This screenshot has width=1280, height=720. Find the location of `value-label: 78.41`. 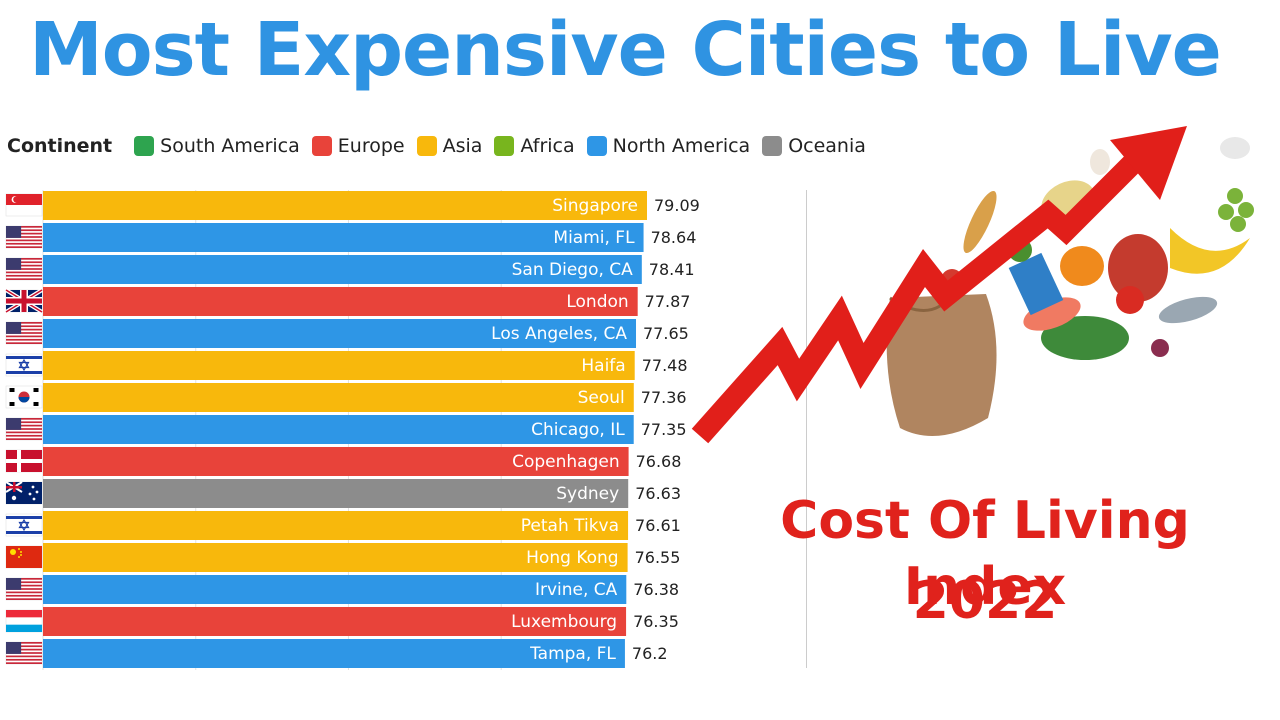

value-label: 78.41 is located at coordinates (672, 269).